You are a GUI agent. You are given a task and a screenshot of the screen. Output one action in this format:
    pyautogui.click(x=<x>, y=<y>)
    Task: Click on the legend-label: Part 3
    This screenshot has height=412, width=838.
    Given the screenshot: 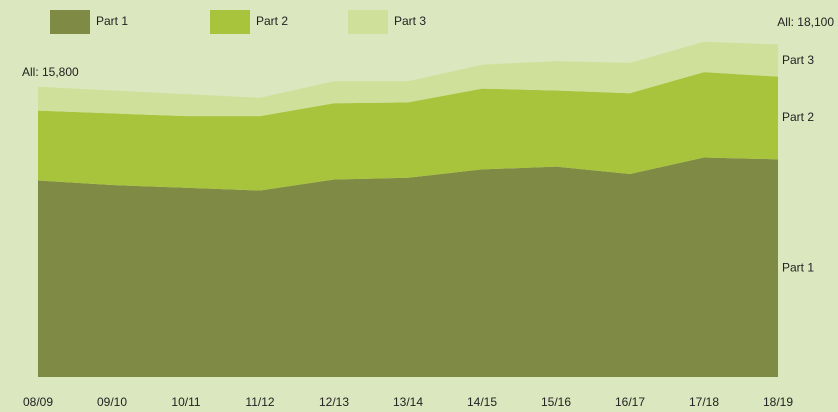 What is the action you would take?
    pyautogui.click(x=410, y=21)
    